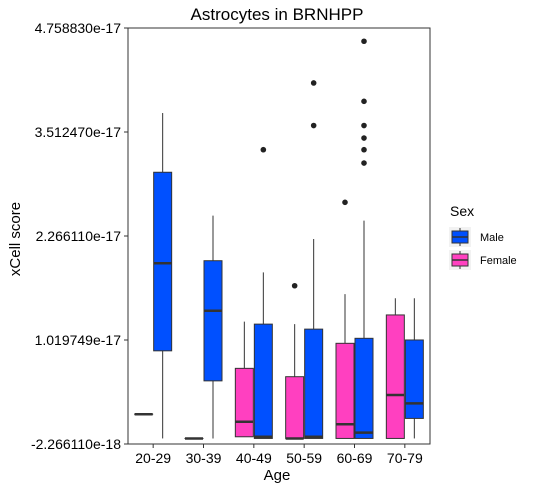  I want to click on legend: Sex Male Female, so click(483, 236).